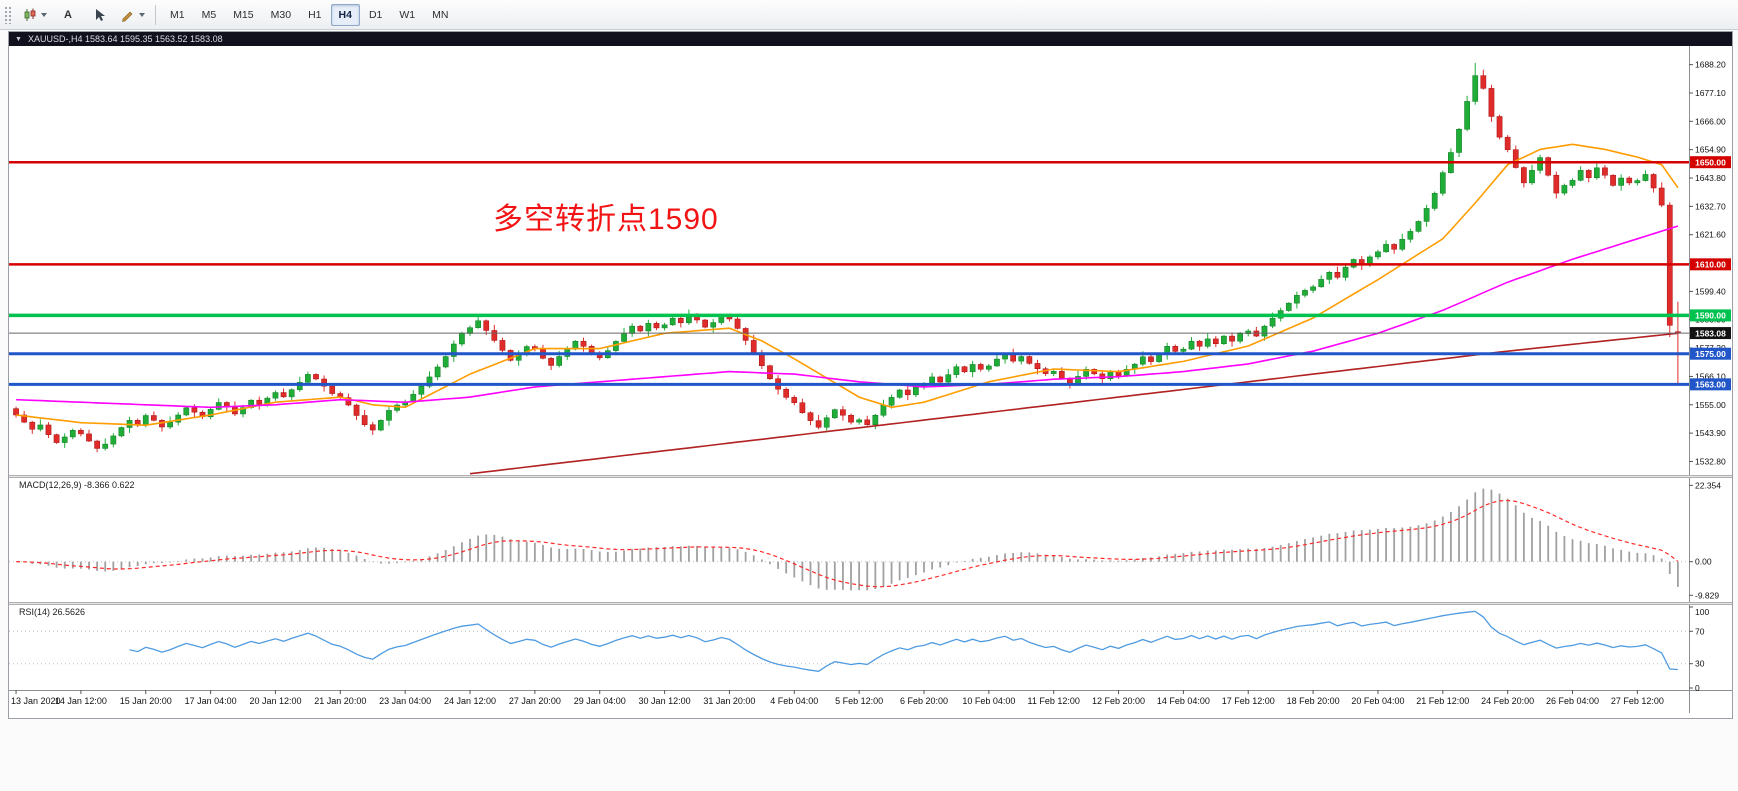  Describe the element at coordinates (1313, 701) in the screenshot. I see `time-label: 18 Feb 20:00` at that location.